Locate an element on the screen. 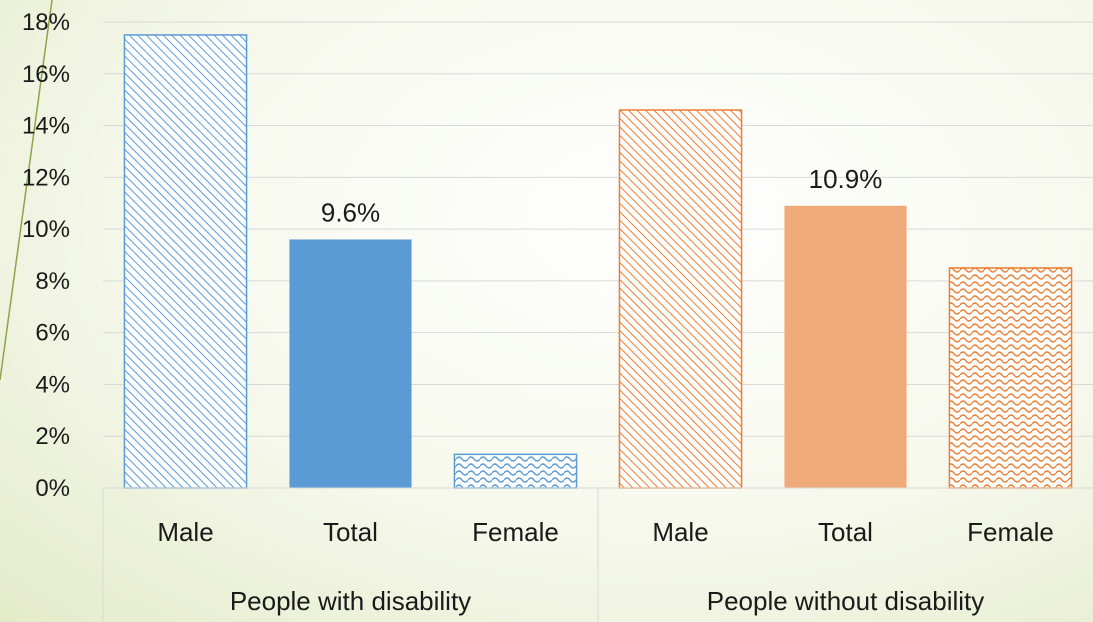 Image resolution: width=1093 pixels, height=622 pixels. bar-people-without-disability-total is located at coordinates (845, 347).